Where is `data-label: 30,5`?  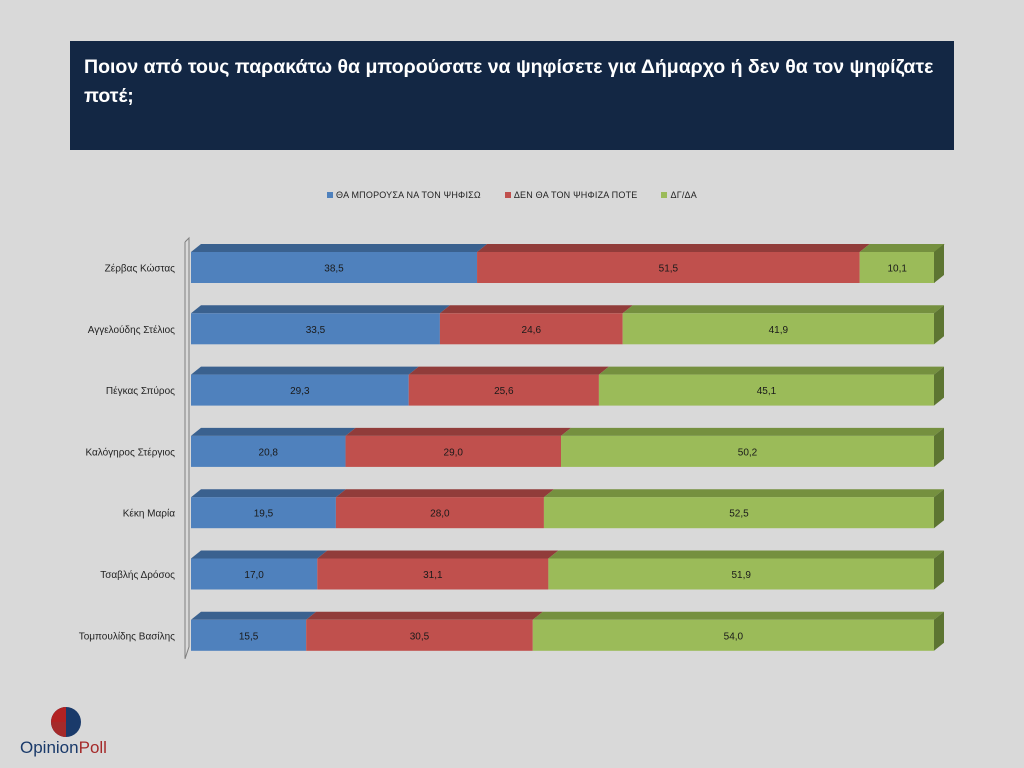
data-label: 30,5 is located at coordinates (420, 636).